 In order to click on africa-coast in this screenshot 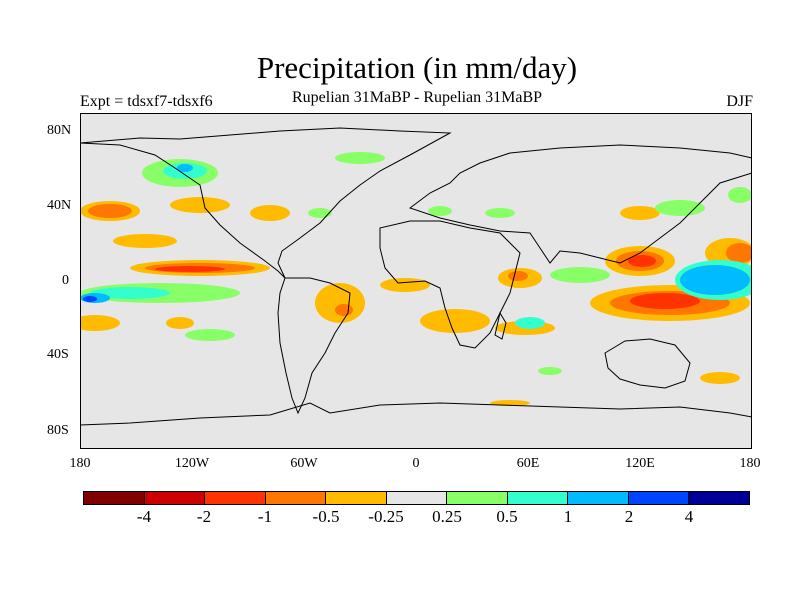, I will do `click(450, 284)`.